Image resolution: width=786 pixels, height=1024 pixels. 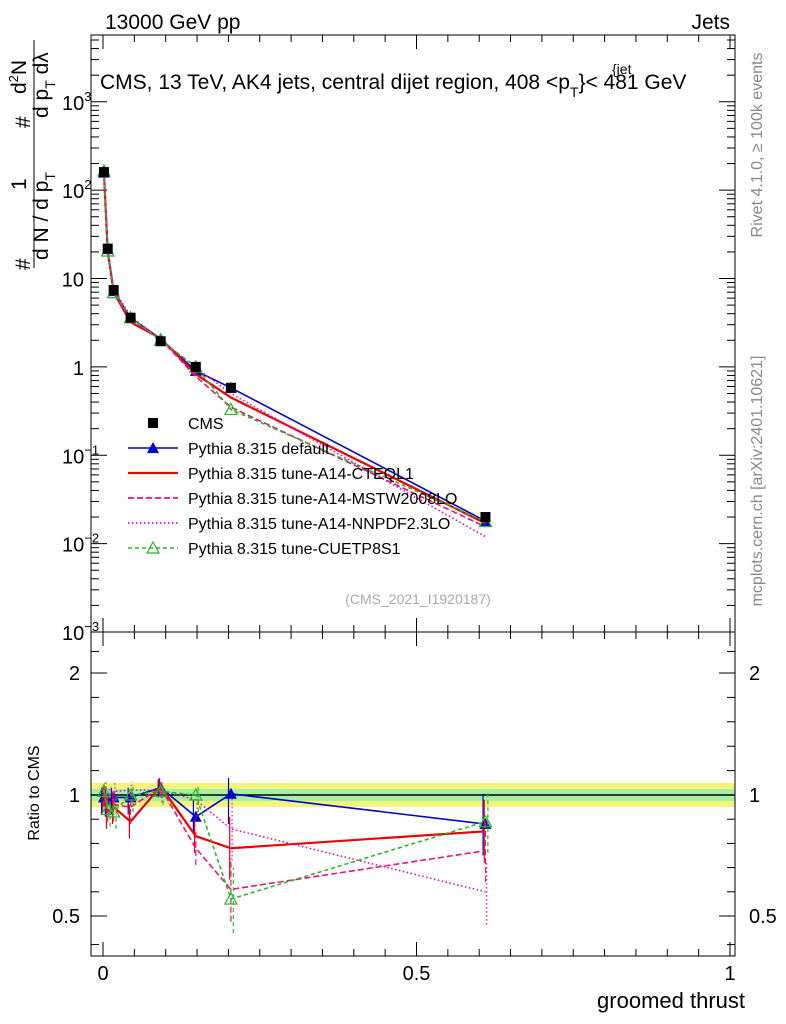 What do you see at coordinates (671, 1000) in the screenshot?
I see `x-axis-label: groomed thrust` at bounding box center [671, 1000].